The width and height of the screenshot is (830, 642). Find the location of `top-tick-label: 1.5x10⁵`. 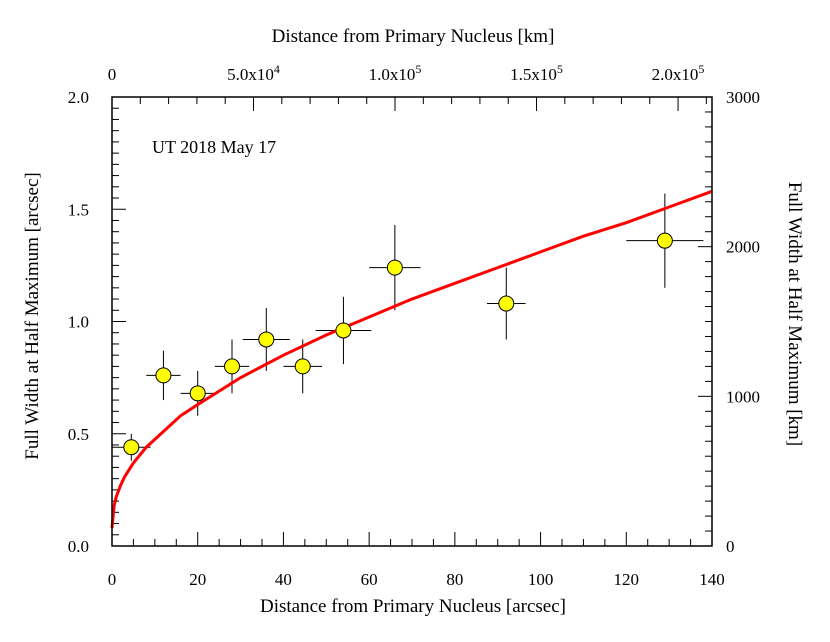

top-tick-label: 1.5x10⁵ is located at coordinates (536, 73).